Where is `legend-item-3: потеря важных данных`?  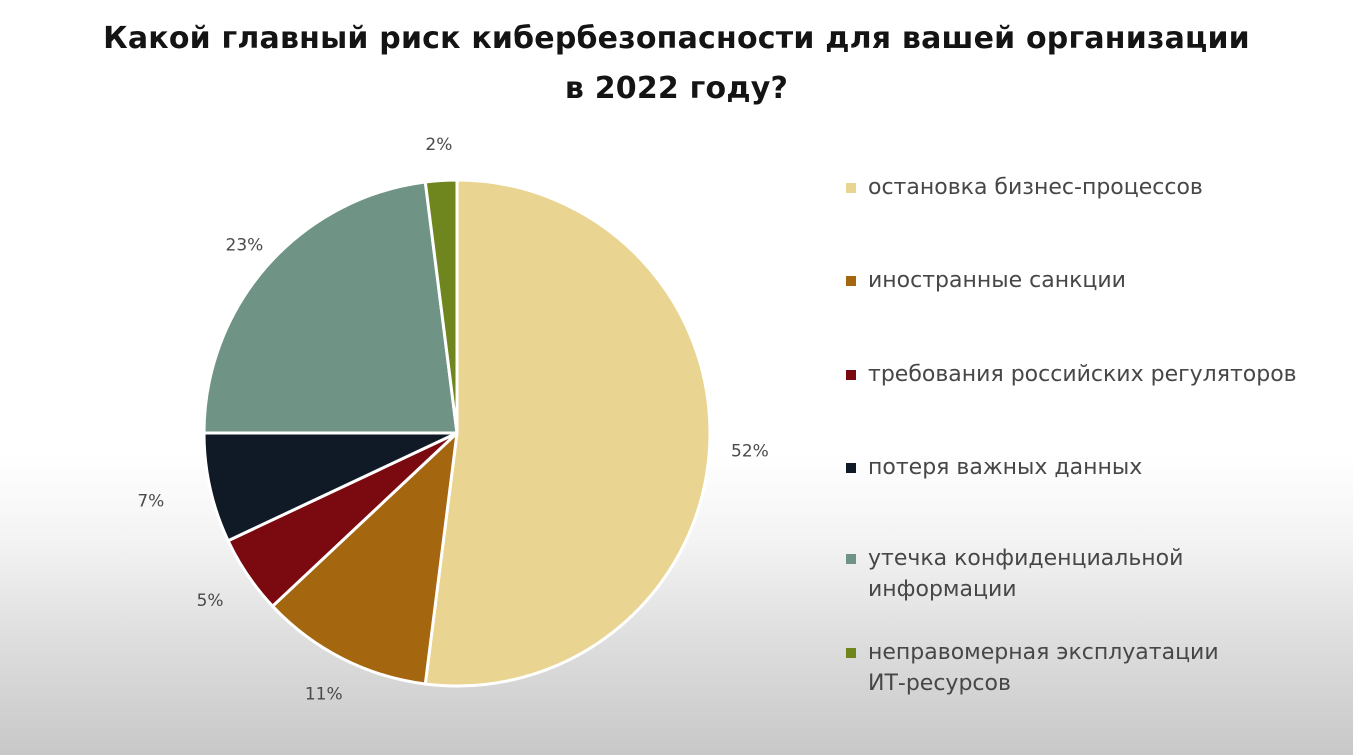
legend-item-3: потеря важных данных is located at coordinates (1087, 467).